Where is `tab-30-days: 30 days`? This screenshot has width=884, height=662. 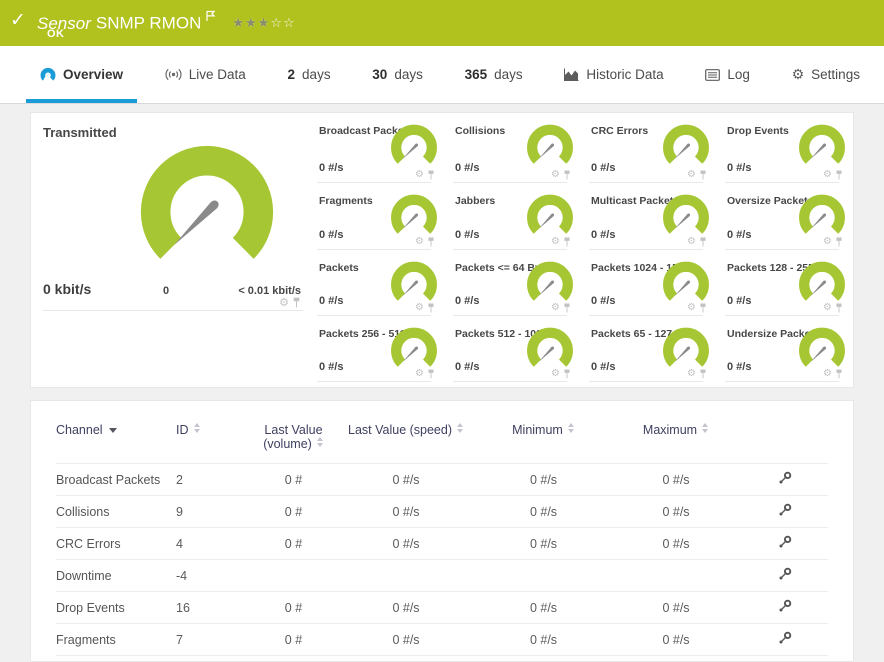
tab-30-days: 30 days is located at coordinates (397, 74).